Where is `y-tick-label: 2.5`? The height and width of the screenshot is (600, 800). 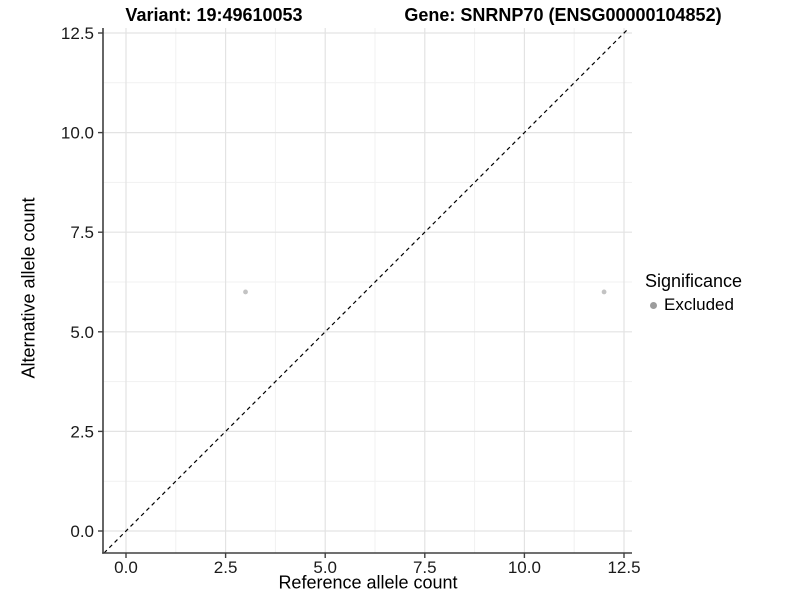
y-tick-label: 2.5 is located at coordinates (82, 431).